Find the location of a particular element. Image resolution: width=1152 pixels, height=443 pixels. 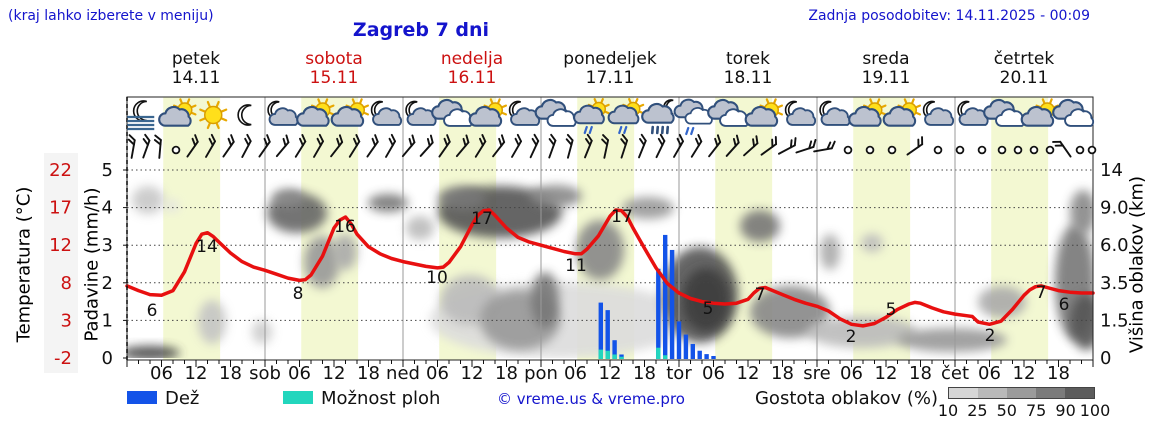

svg-text: 1 is located at coordinates (107, 320).